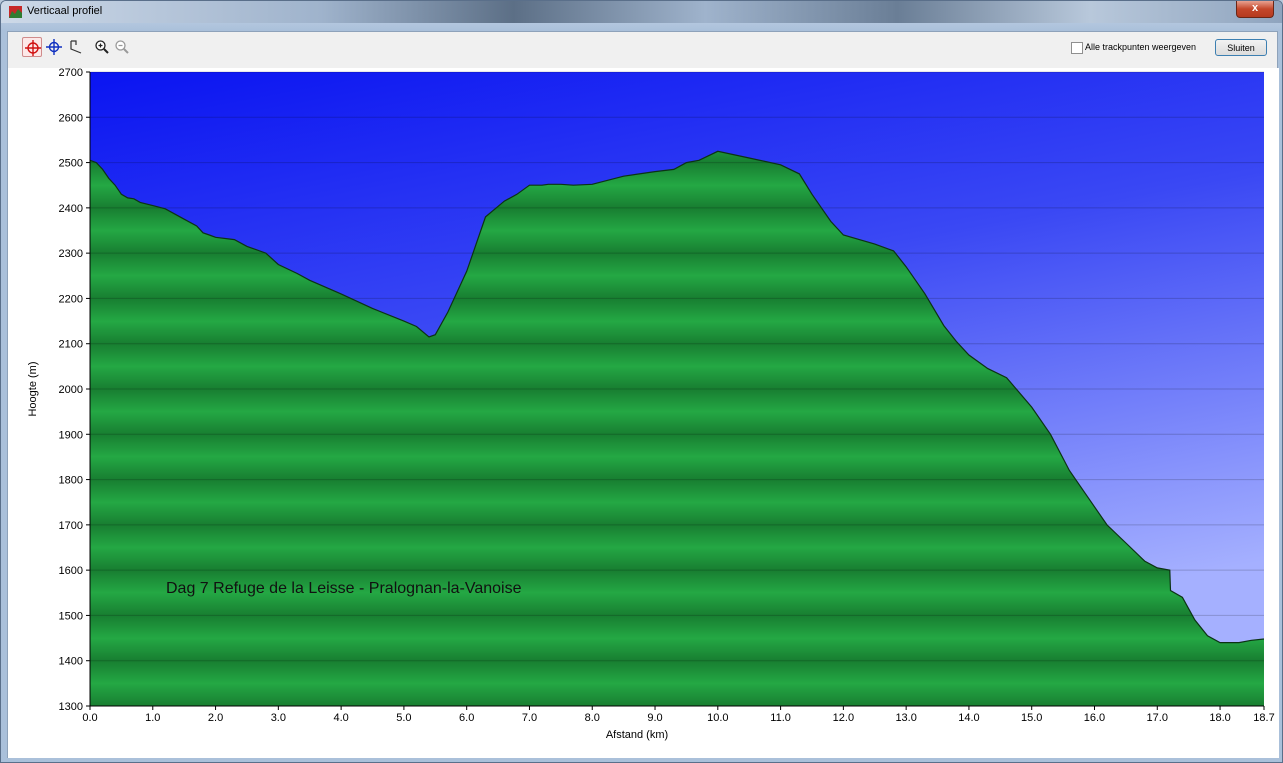 Image resolution: width=1283 pixels, height=763 pixels. Describe the element at coordinates (717, 718) in the screenshot. I see `x-tick-label-10.0: 10.0` at that location.